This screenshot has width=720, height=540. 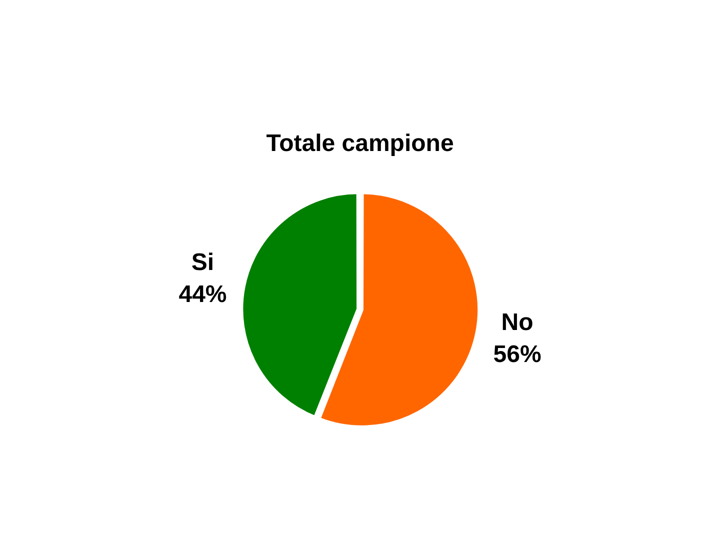 I want to click on data-label: 44%, so click(x=202, y=294).